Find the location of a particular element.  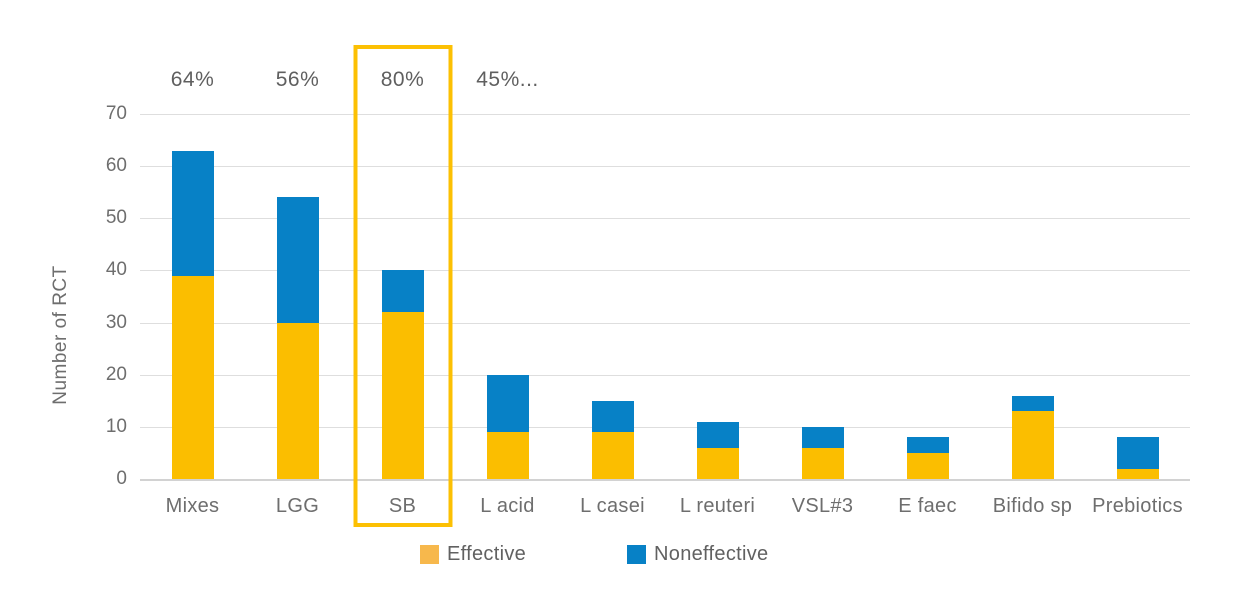

legend-item-effective: Effective is located at coordinates (473, 554).